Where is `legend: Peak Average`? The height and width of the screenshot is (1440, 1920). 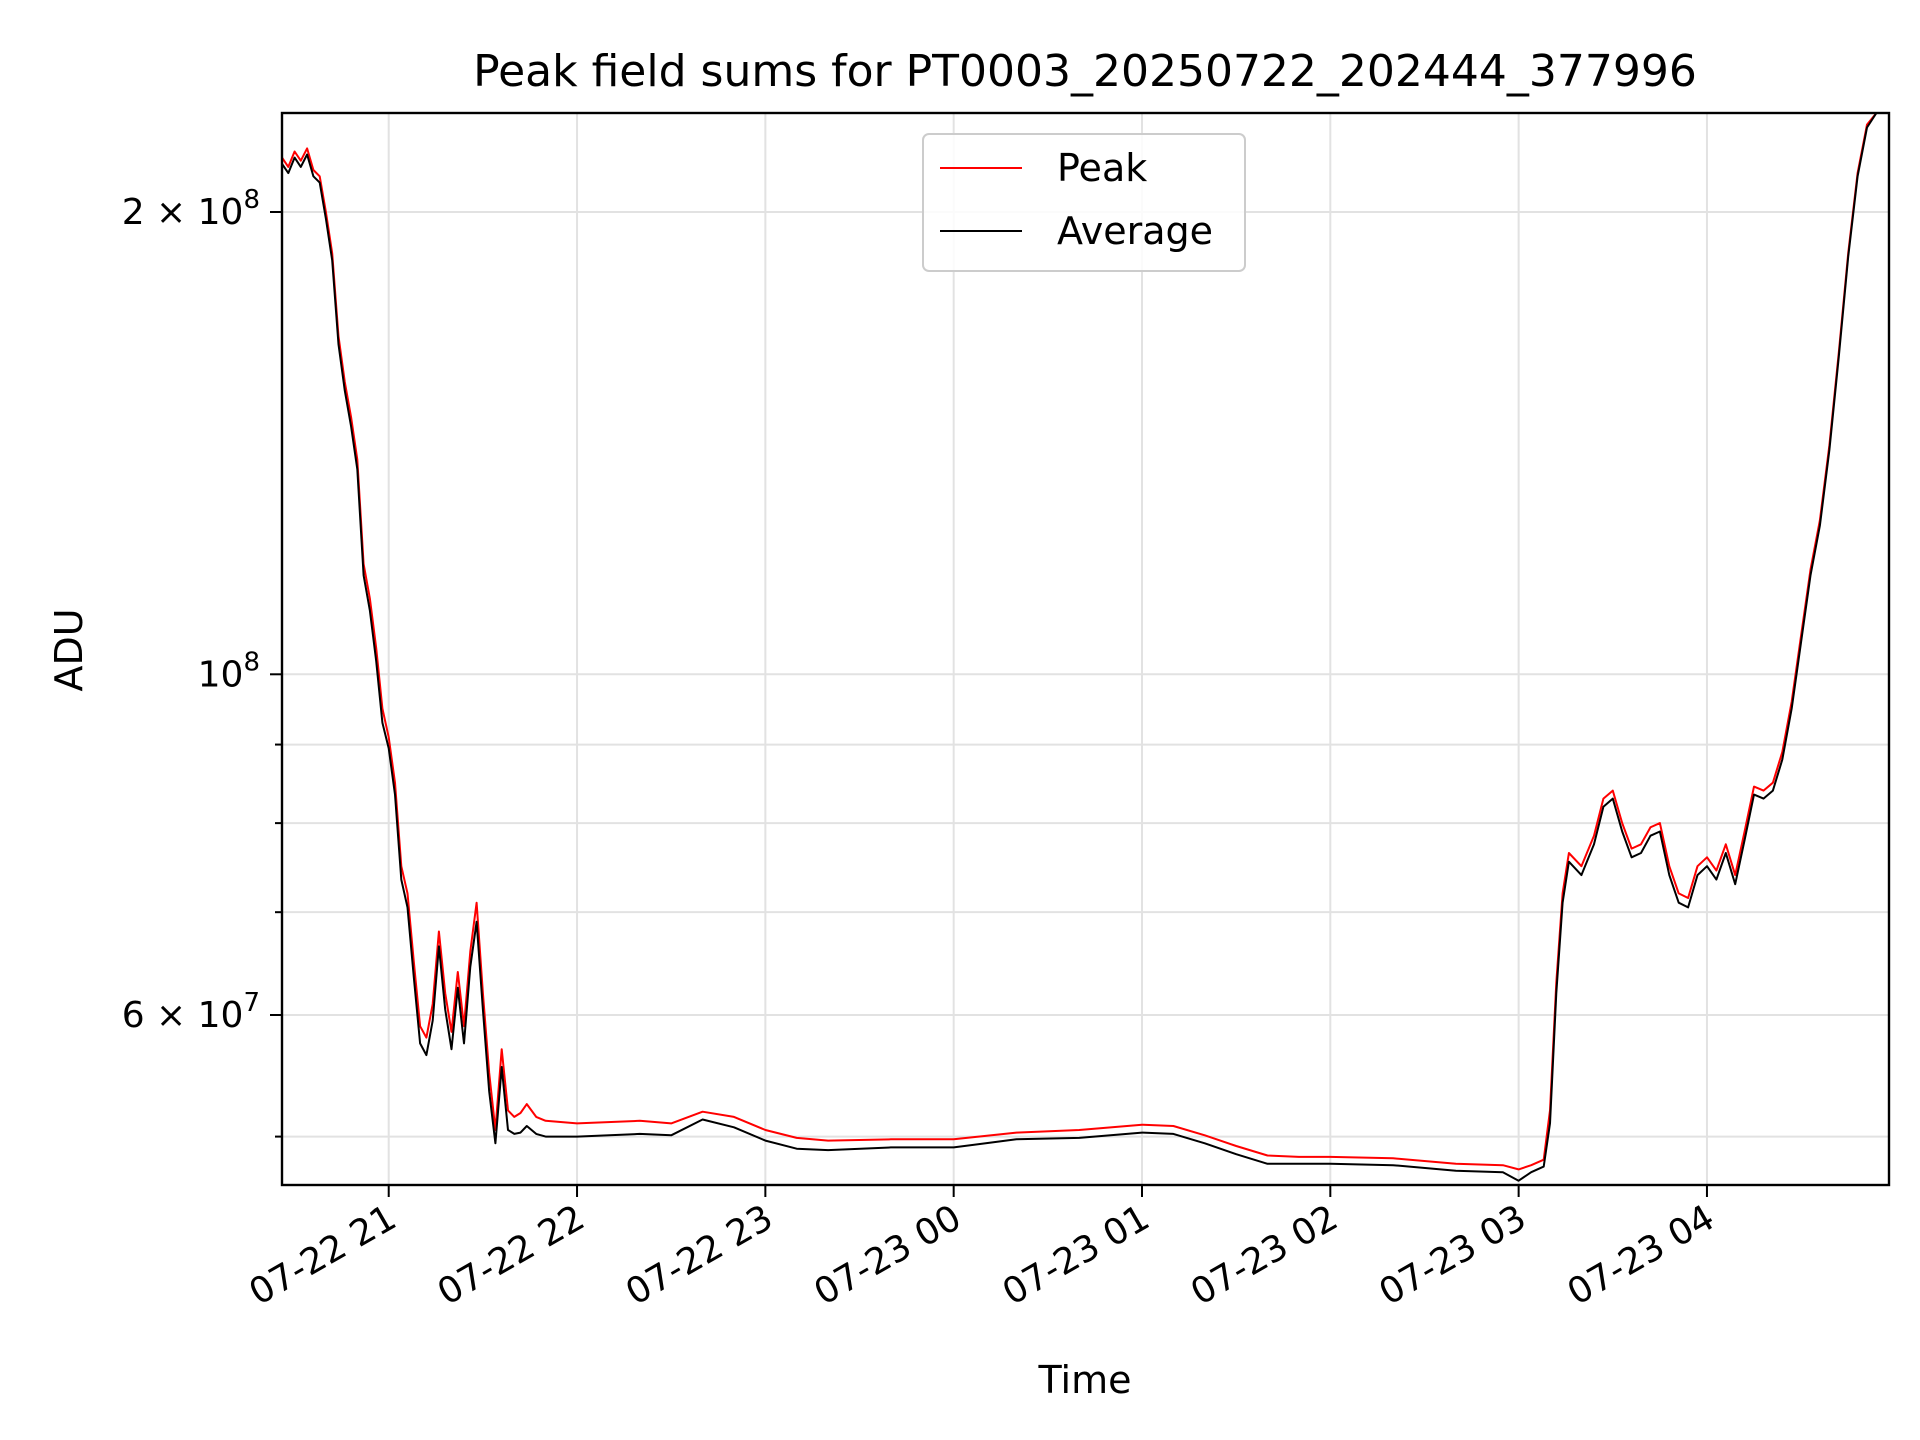 legend: Peak Average is located at coordinates (1084, 202).